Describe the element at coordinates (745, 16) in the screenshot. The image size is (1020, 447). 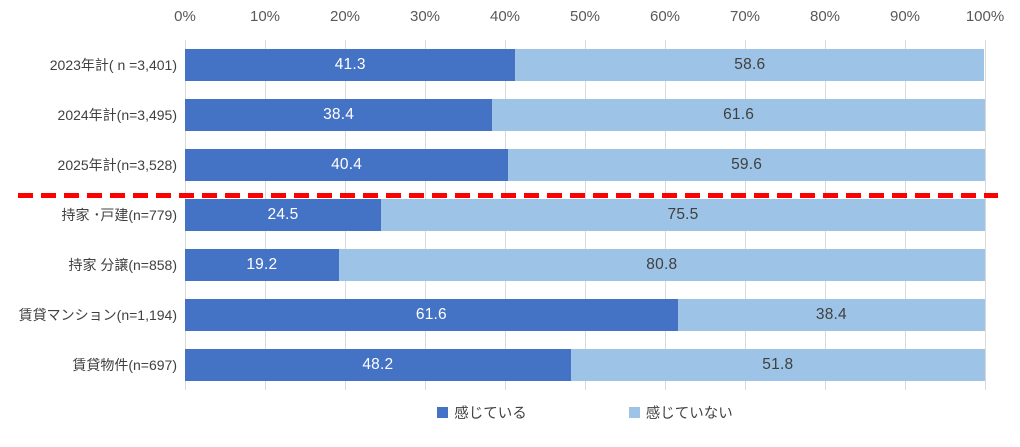
I see `x-axis-tick-label: 70%` at that location.